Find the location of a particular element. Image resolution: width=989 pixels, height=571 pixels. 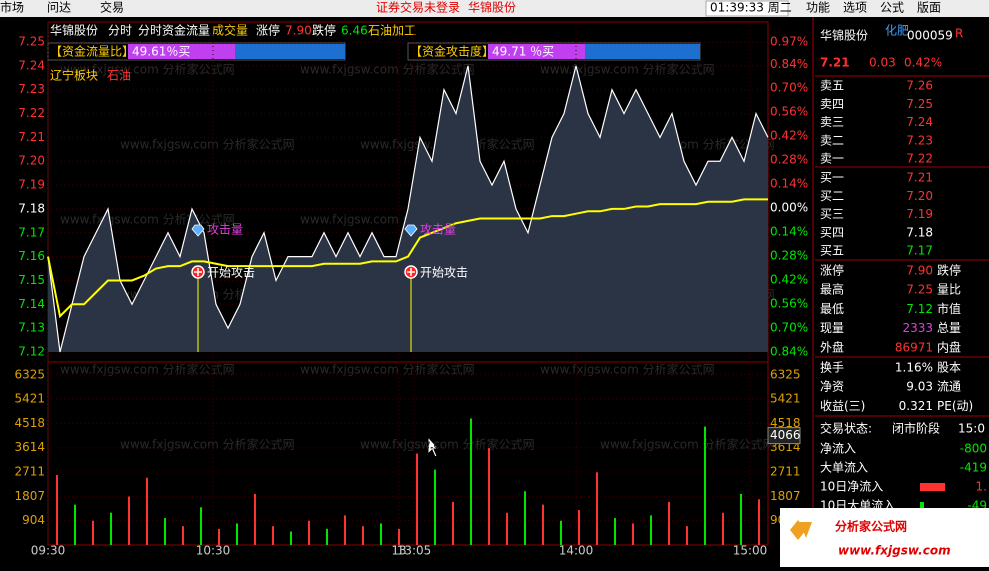

quote-pct: 0.42% is located at coordinates (923, 63).